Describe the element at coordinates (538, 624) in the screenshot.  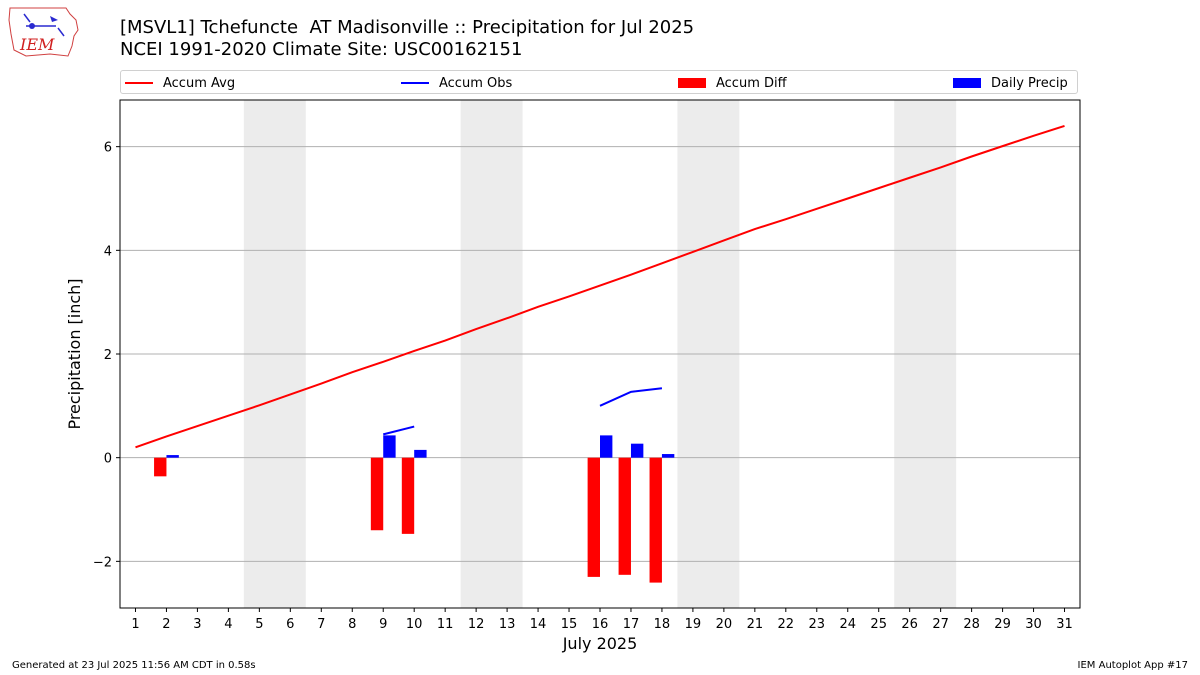
I see `x-tick-label: 14` at that location.